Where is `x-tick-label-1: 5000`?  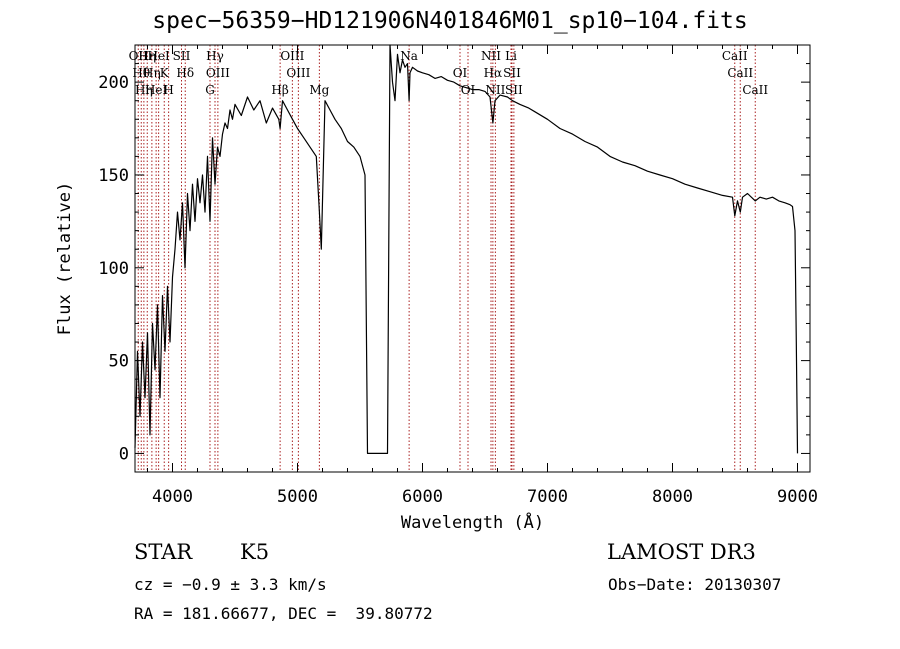 x-tick-label-1: 5000 is located at coordinates (297, 497).